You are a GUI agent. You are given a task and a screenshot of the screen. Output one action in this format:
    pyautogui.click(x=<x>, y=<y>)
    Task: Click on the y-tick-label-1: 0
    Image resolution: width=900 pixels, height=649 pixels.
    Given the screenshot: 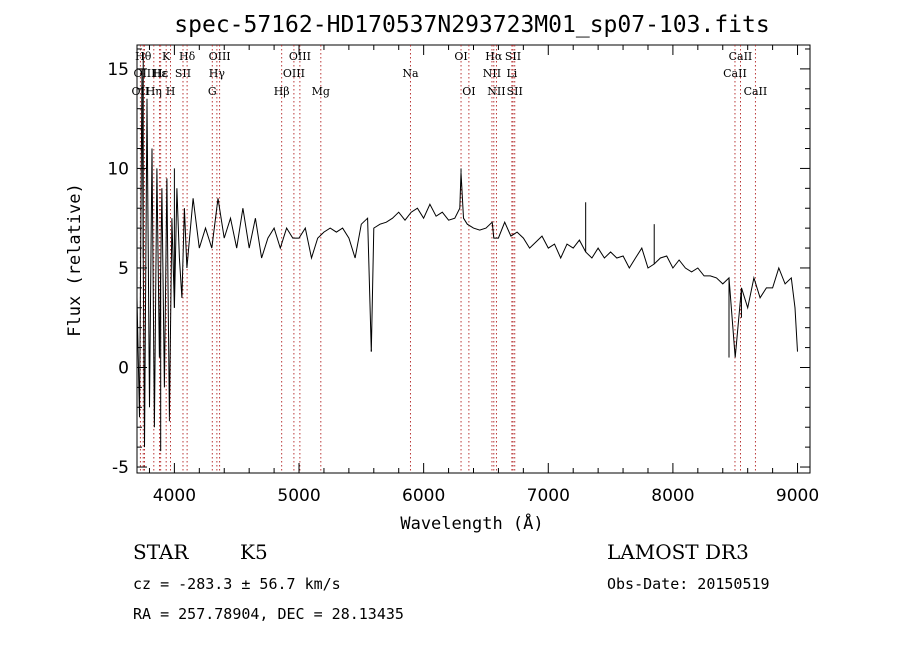 What is the action you would take?
    pyautogui.click(x=123, y=368)
    